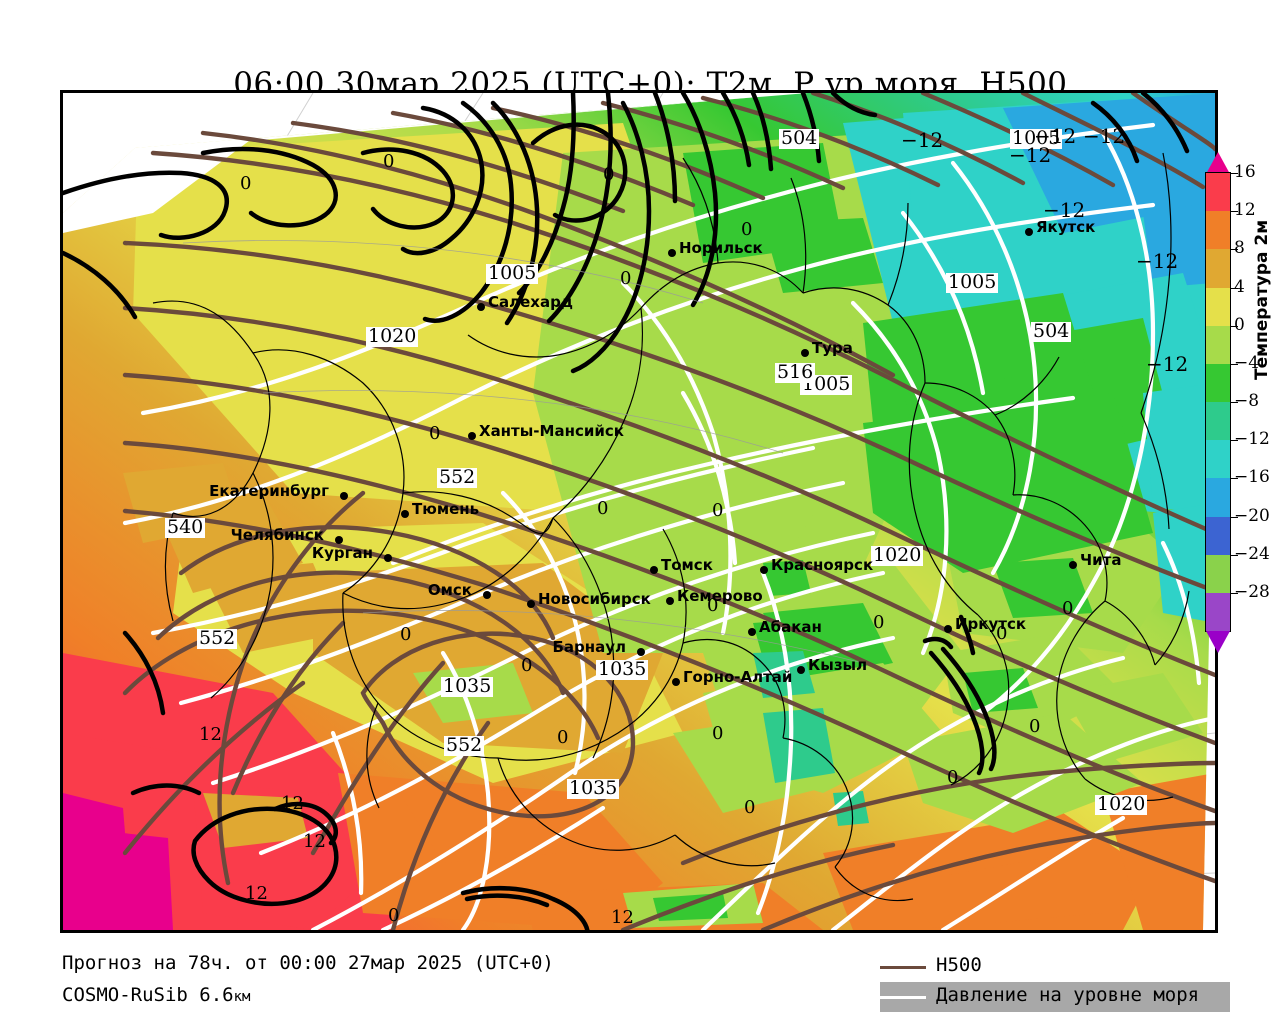  I want to click on model-name: COSMO-RuSib 6.6, so click(148, 995).